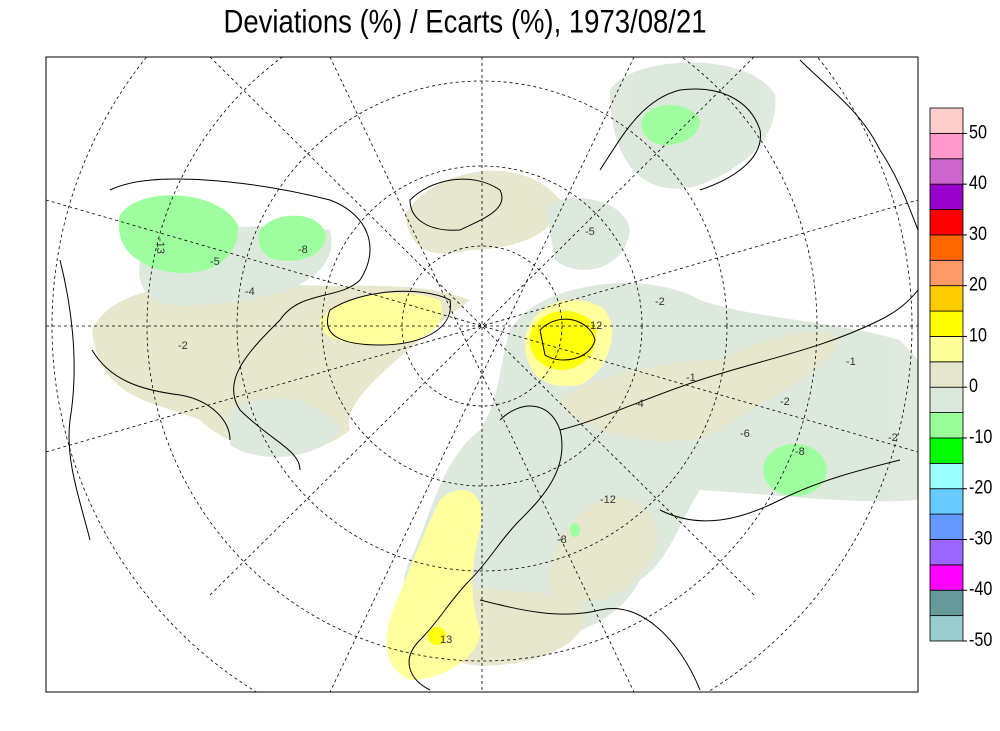  What do you see at coordinates (608, 500) in the screenshot?
I see `contour-label: -12` at bounding box center [608, 500].